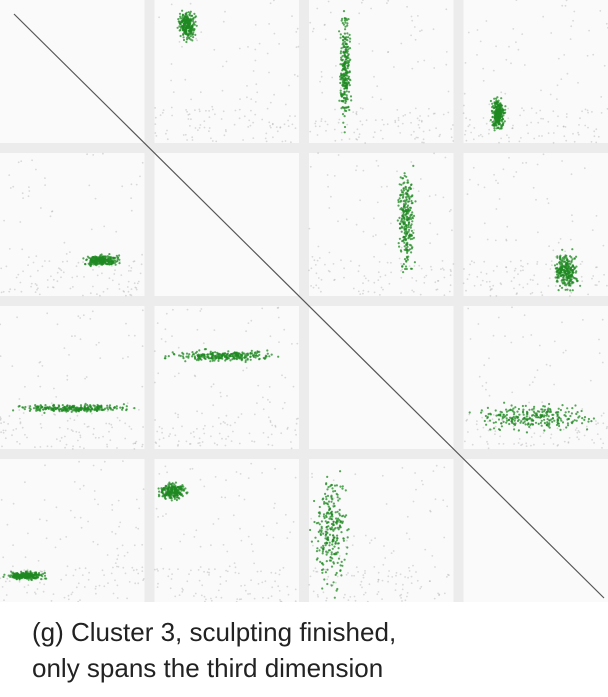 The height and width of the screenshot is (697, 608). I want to click on panel-r3-c2, so click(226, 378).